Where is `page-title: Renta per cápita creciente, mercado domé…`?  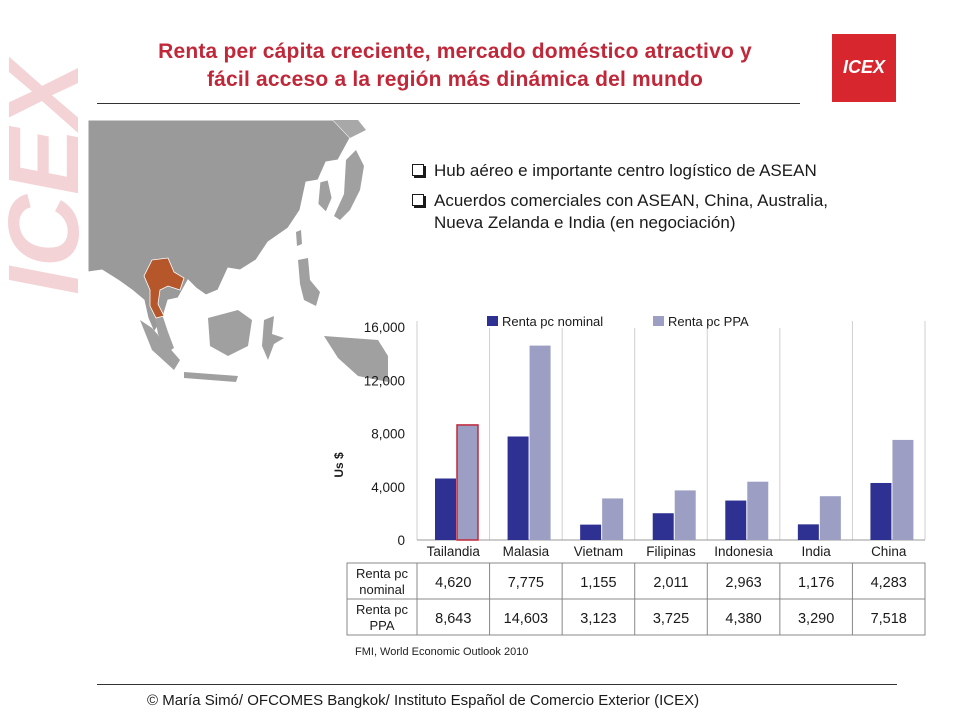
page-title: Renta per cápita creciente, mercado domé… is located at coordinates (455, 66).